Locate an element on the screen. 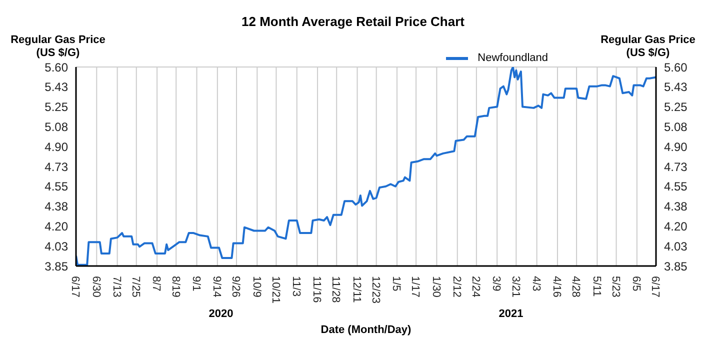 The image size is (706, 345). x-tick-label: 11/28 is located at coordinates (336, 289).